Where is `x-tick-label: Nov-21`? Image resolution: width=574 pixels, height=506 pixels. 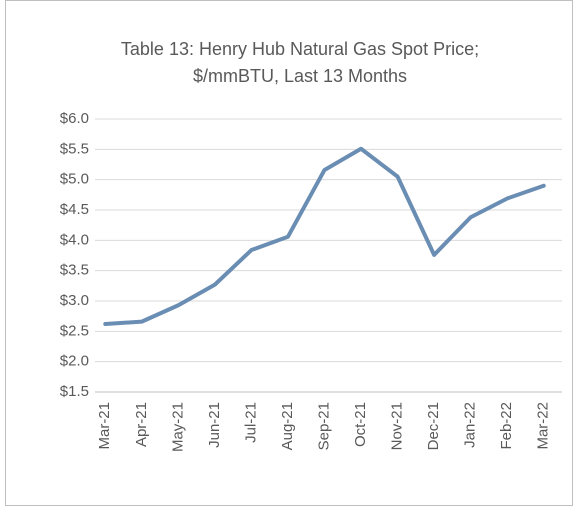 x-tick-label: Nov-21 is located at coordinates (397, 426).